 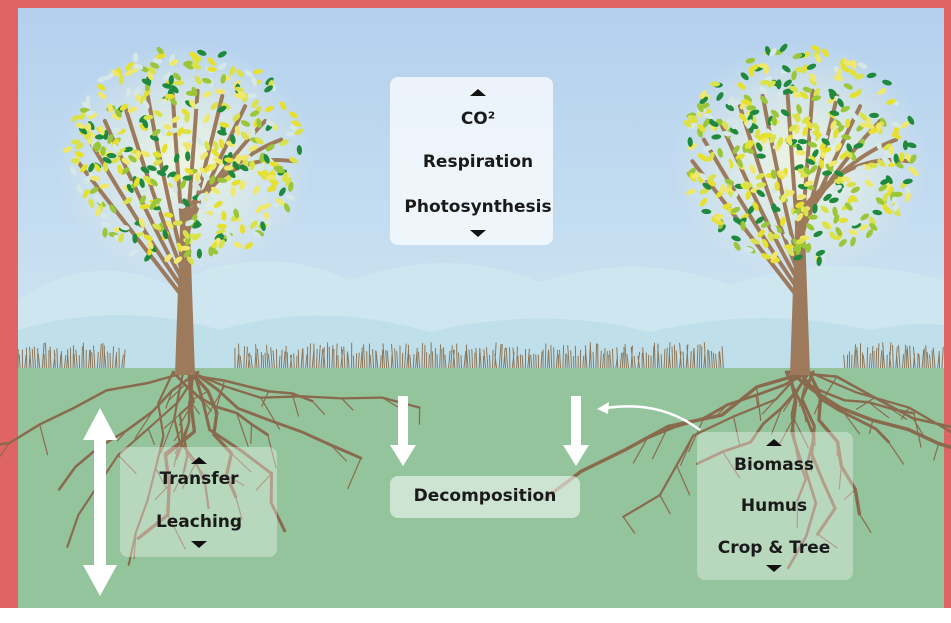 What do you see at coordinates (603, 408) in the screenshot?
I see `curved-arrow-head` at bounding box center [603, 408].